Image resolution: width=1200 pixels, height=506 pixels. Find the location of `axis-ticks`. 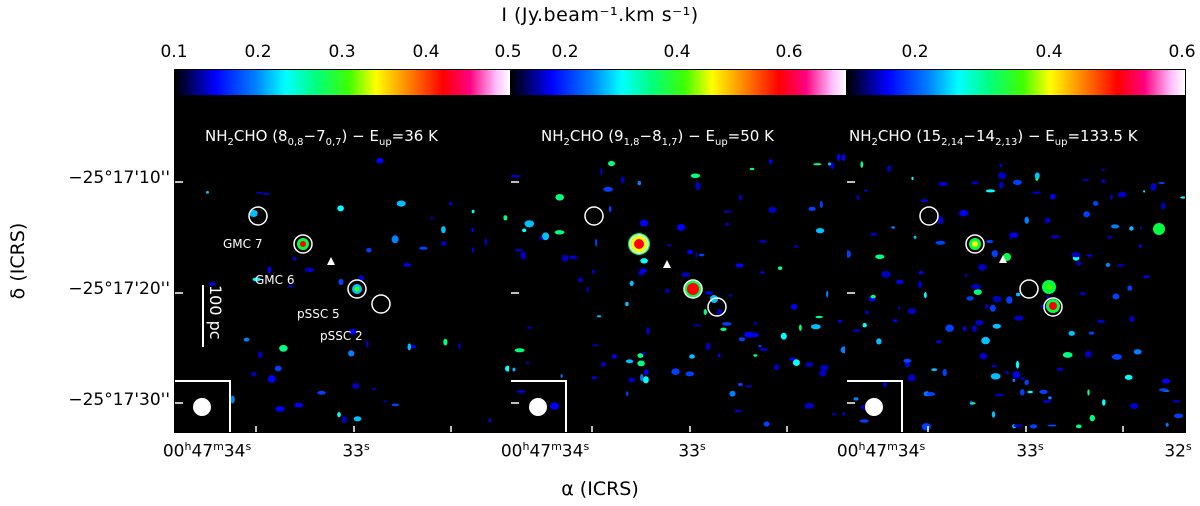

axis-ticks is located at coordinates (649, 306).